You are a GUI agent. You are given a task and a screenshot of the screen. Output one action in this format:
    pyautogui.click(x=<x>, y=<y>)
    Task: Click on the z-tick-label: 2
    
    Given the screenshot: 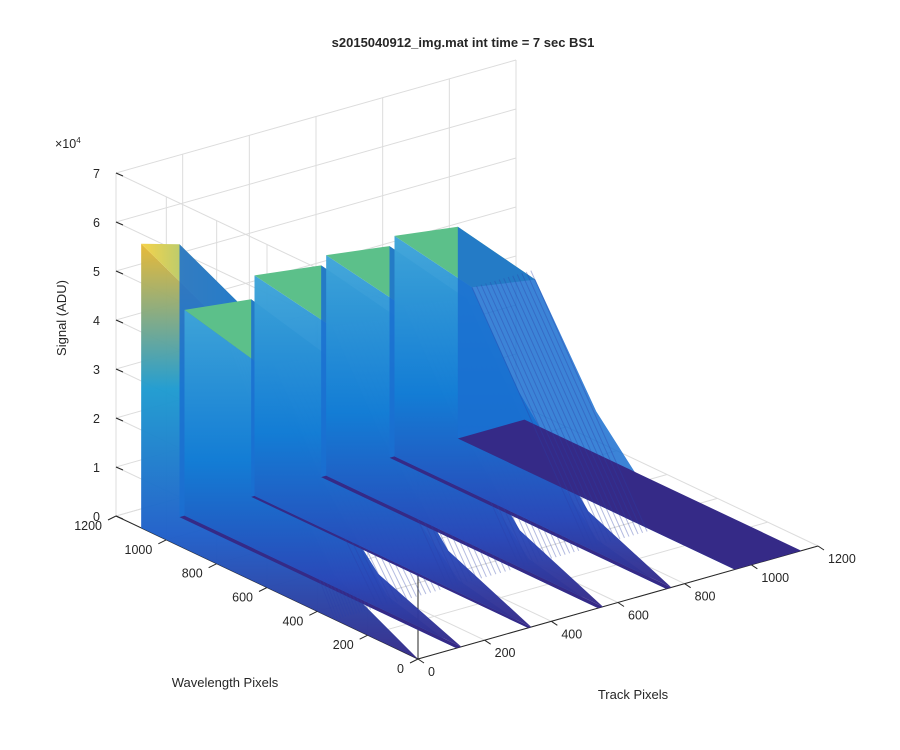 What is the action you would take?
    pyautogui.click(x=96, y=419)
    